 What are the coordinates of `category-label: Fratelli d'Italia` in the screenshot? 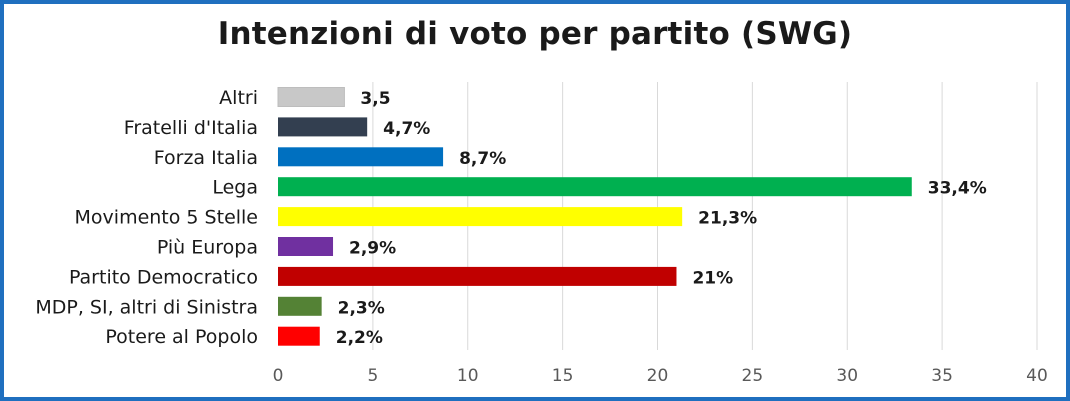 It's located at (191, 128).